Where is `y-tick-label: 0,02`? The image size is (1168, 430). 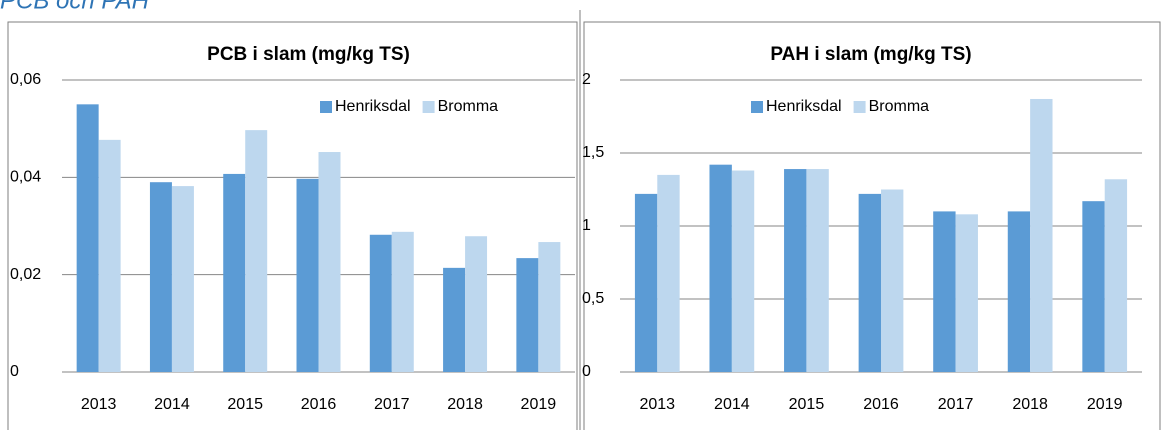
y-tick-label: 0,02 is located at coordinates (25, 274).